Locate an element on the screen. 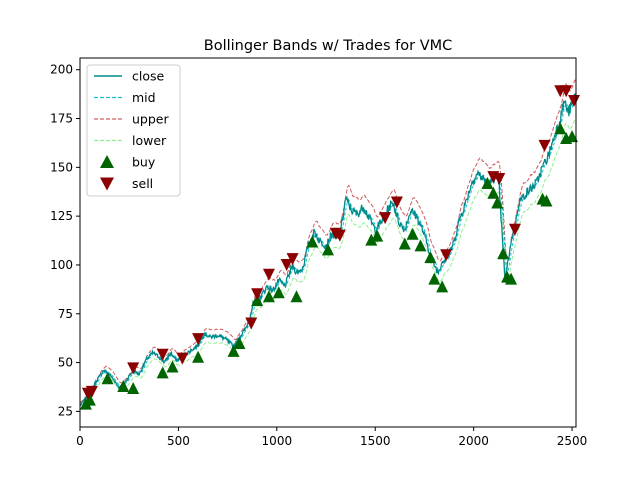 The image size is (640, 480). legend: close mid upper lower buy sell is located at coordinates (133, 130).